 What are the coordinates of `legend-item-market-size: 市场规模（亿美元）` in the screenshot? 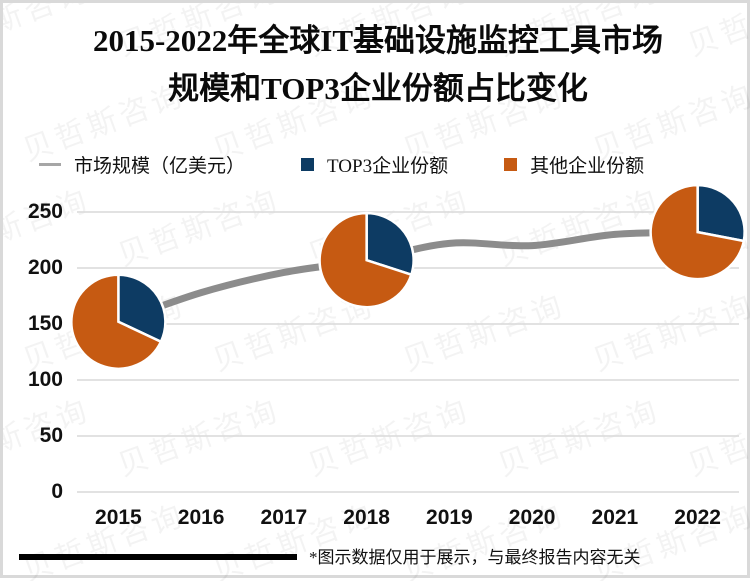 It's located at (142, 164).